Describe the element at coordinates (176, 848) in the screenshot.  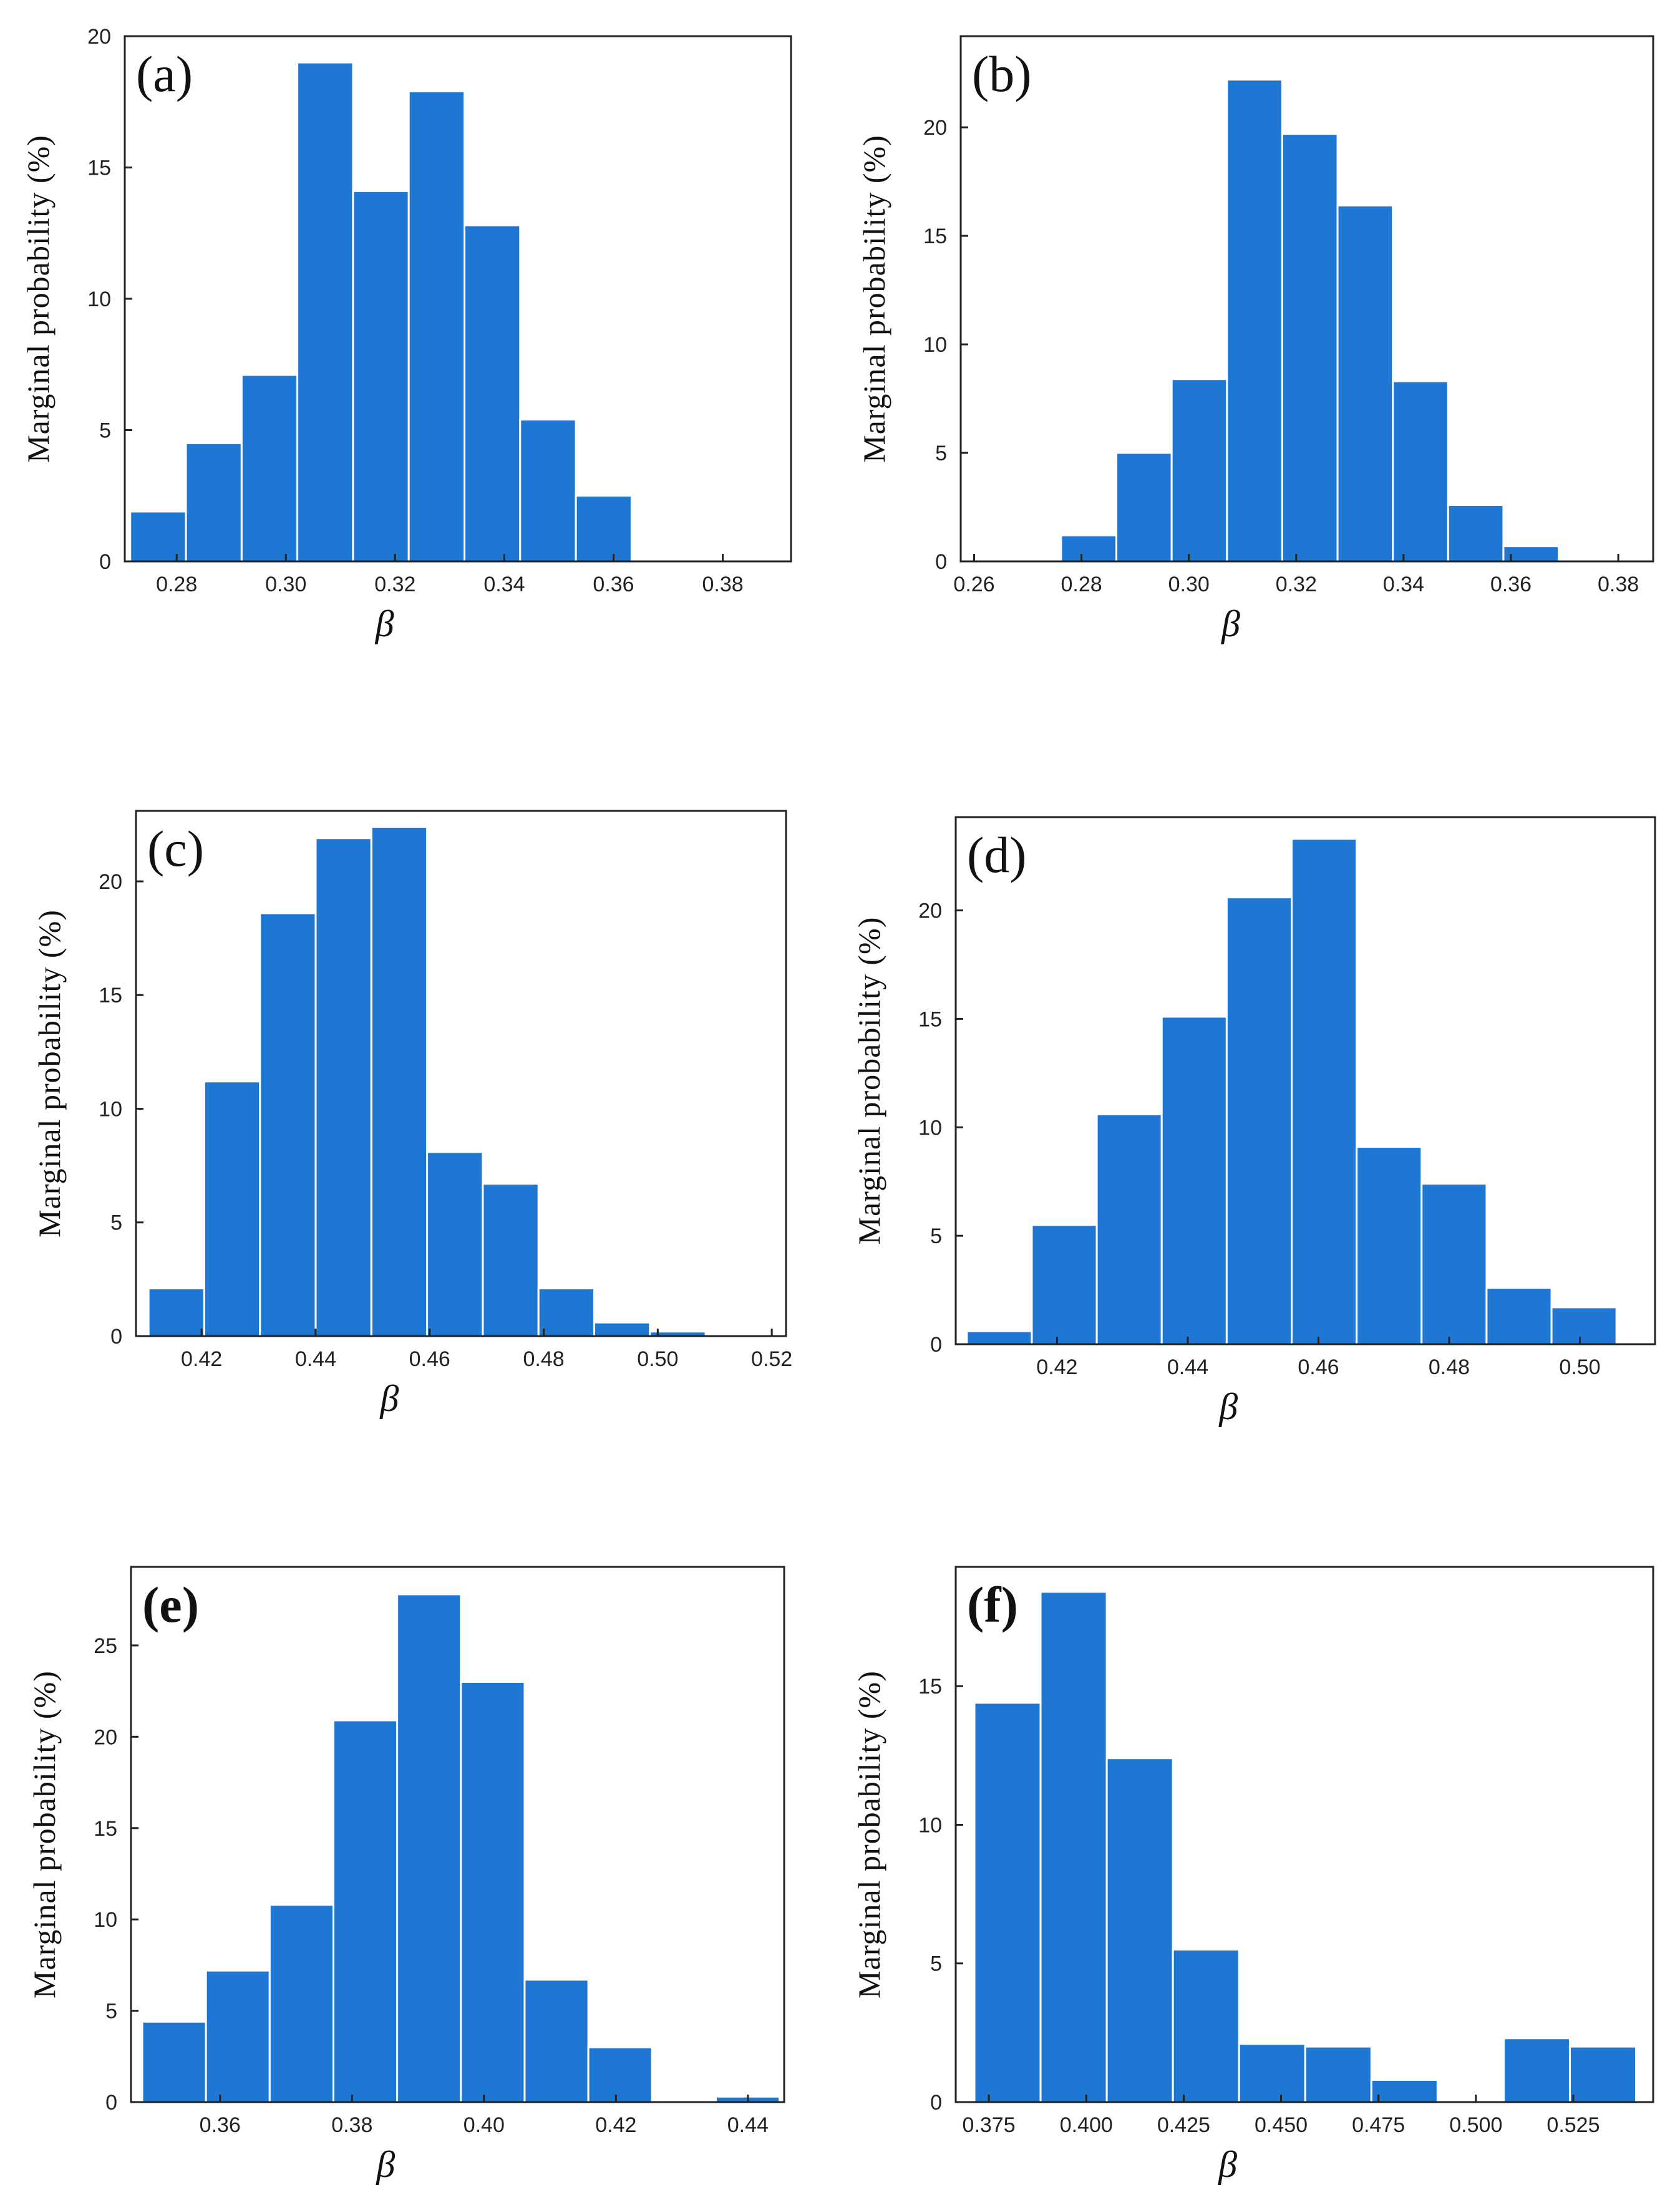
I see `panel-label: (c)` at that location.